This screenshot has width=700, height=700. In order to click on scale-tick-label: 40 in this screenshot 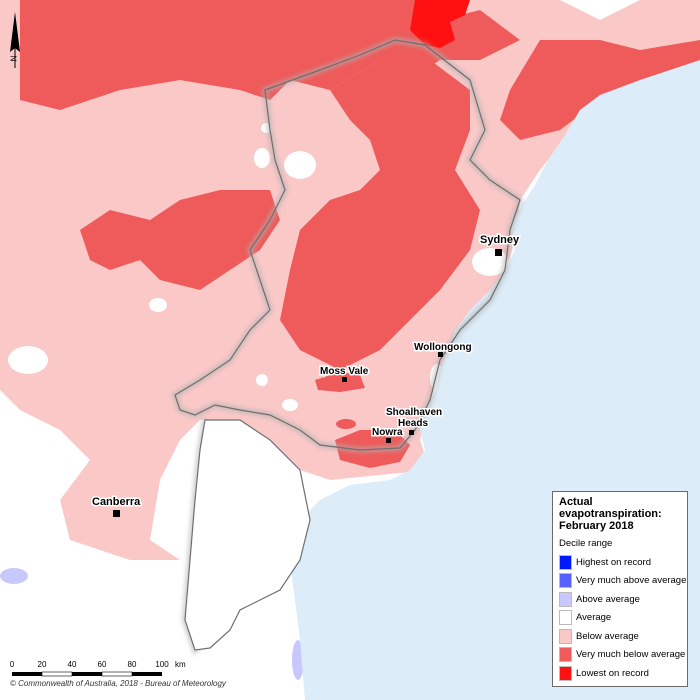, I will do `click(72, 664)`.